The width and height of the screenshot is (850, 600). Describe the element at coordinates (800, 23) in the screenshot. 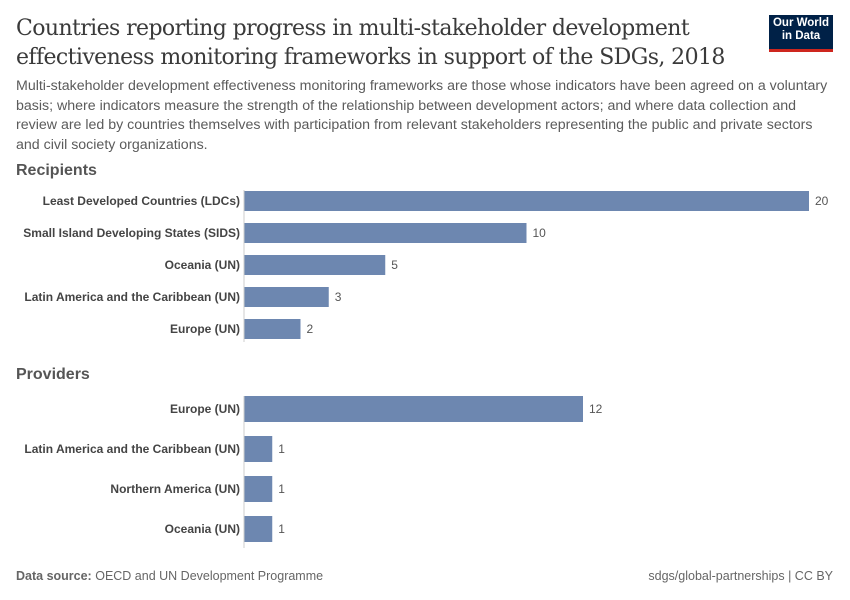

I see `logo-line1: Our World` at that location.